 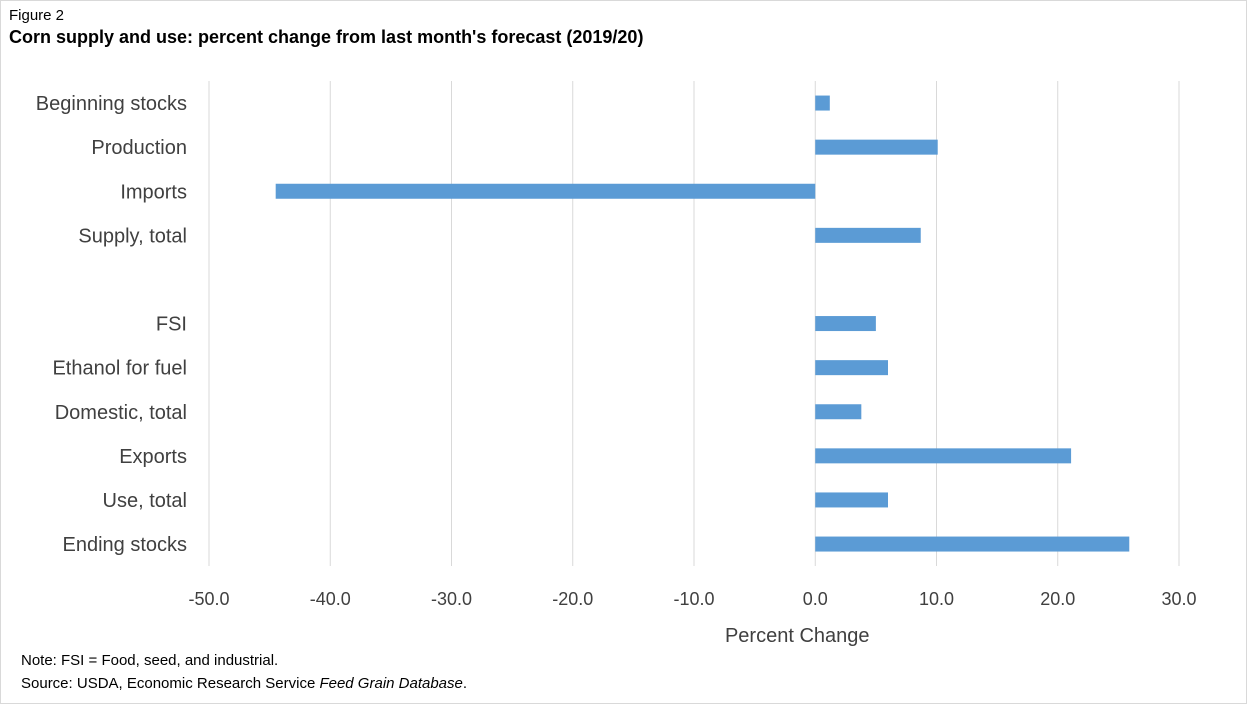 What do you see at coordinates (111, 104) in the screenshot?
I see `category-label: Beginning stocks` at bounding box center [111, 104].